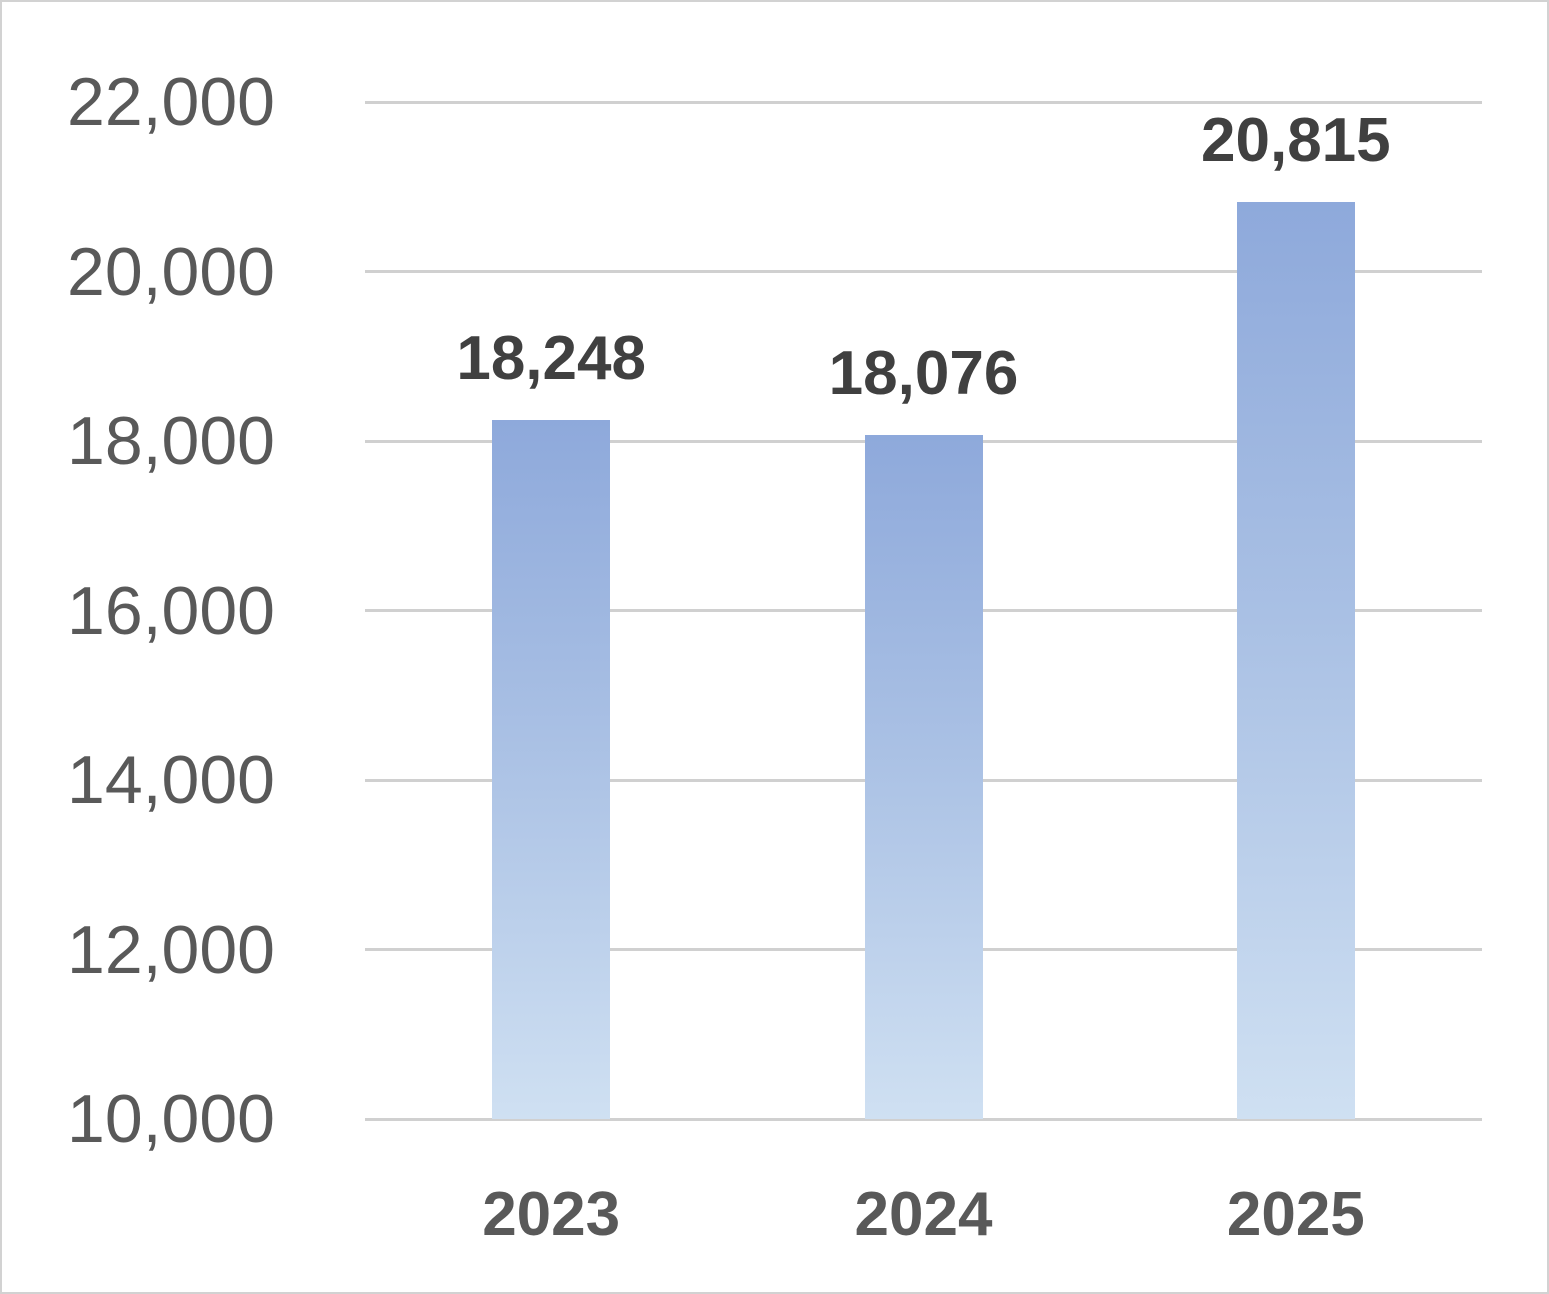  What do you see at coordinates (171, 271) in the screenshot?
I see `y-axis-tick-label: 20,000` at bounding box center [171, 271].